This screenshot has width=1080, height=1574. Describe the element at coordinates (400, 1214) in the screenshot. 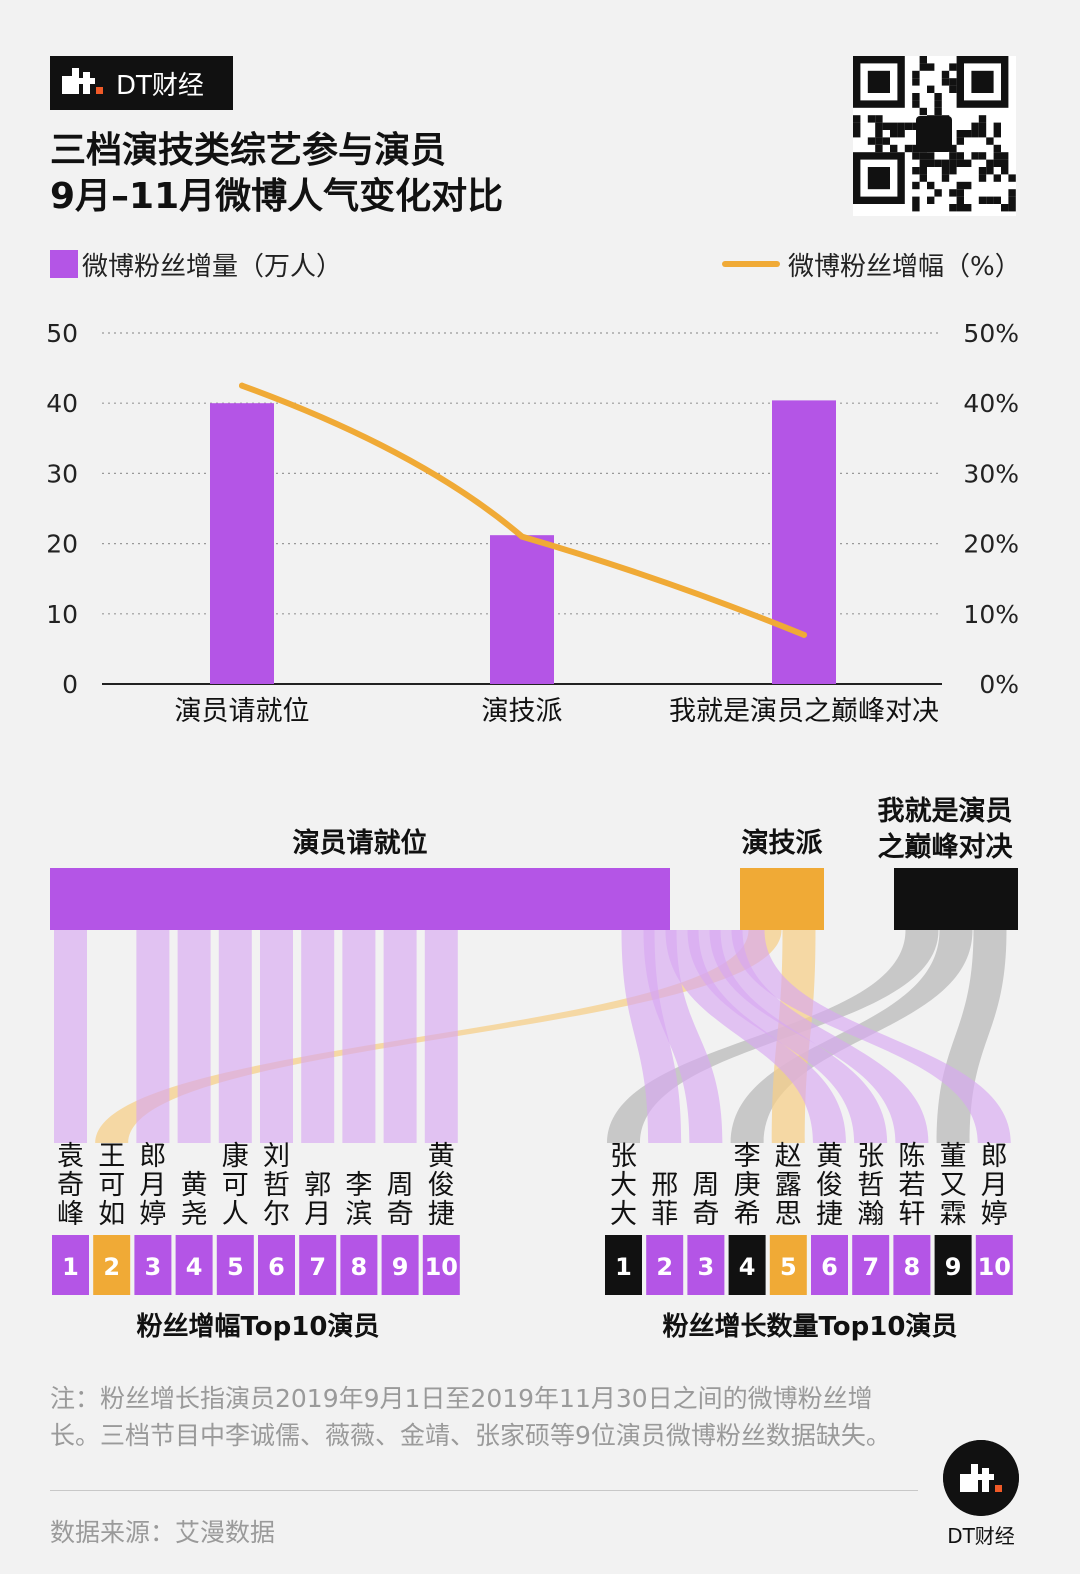

I see `actor-name-char: 奇` at that location.